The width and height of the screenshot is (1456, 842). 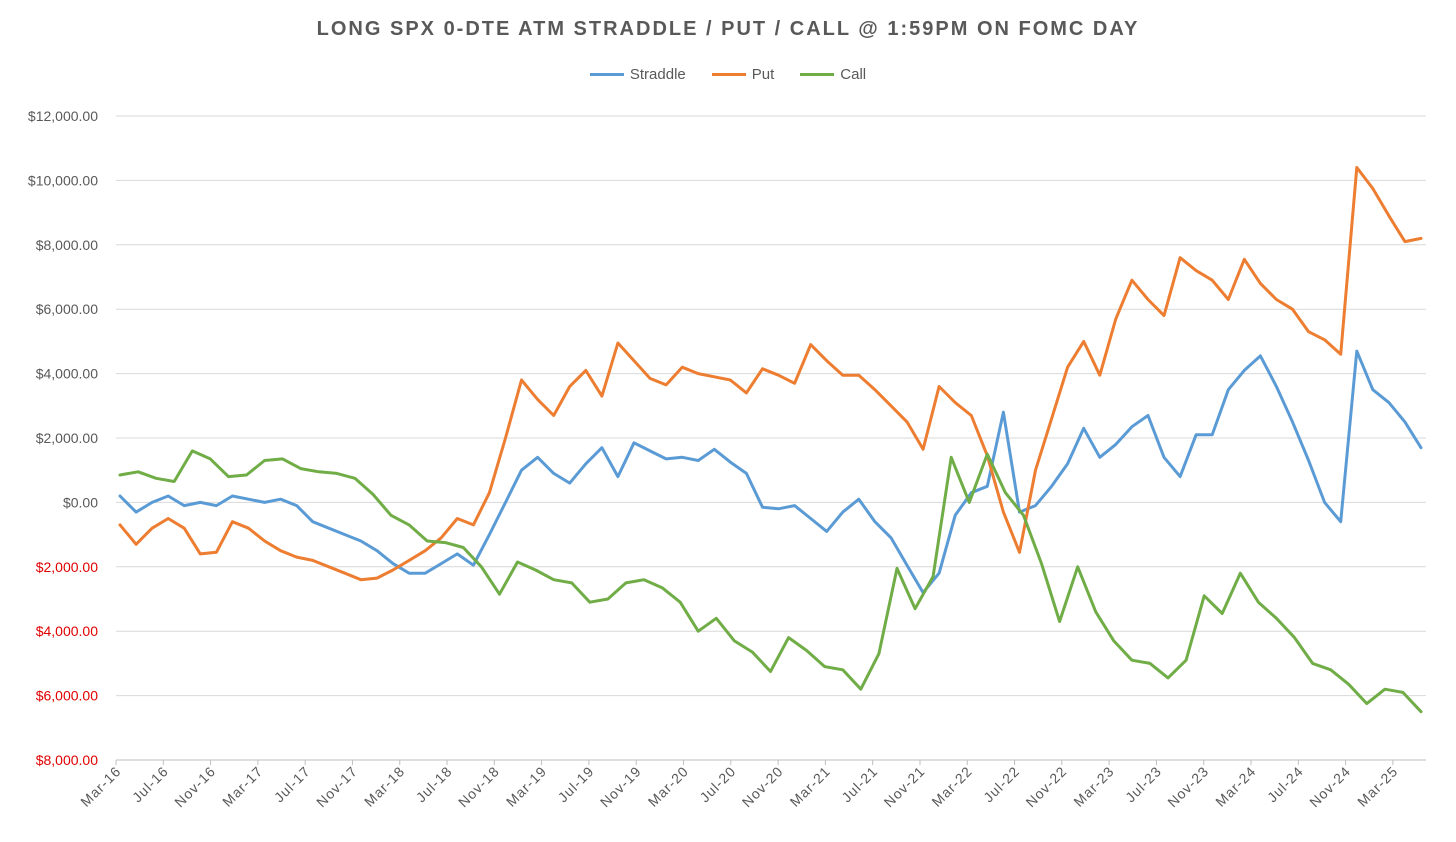 What do you see at coordinates (384, 786) in the screenshot?
I see `x-tick-label: Mar-18` at bounding box center [384, 786].